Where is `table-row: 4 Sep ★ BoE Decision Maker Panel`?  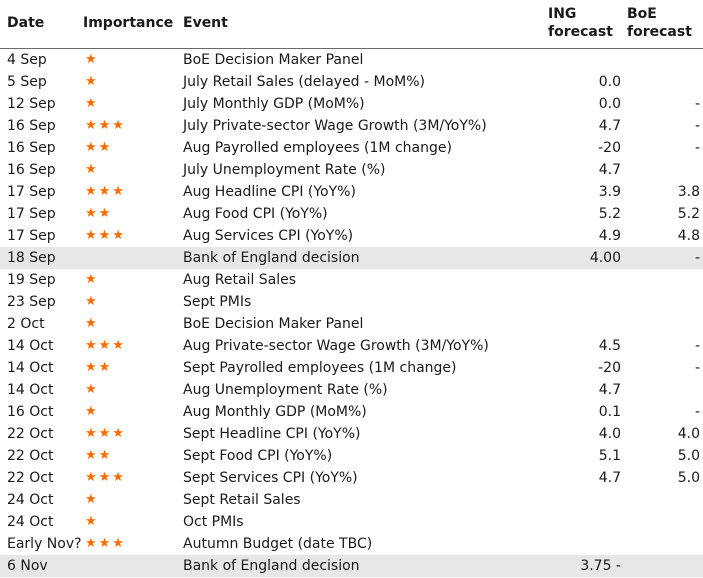 table-row: 4 Sep ★ BoE Decision Maker Panel is located at coordinates (351, 60).